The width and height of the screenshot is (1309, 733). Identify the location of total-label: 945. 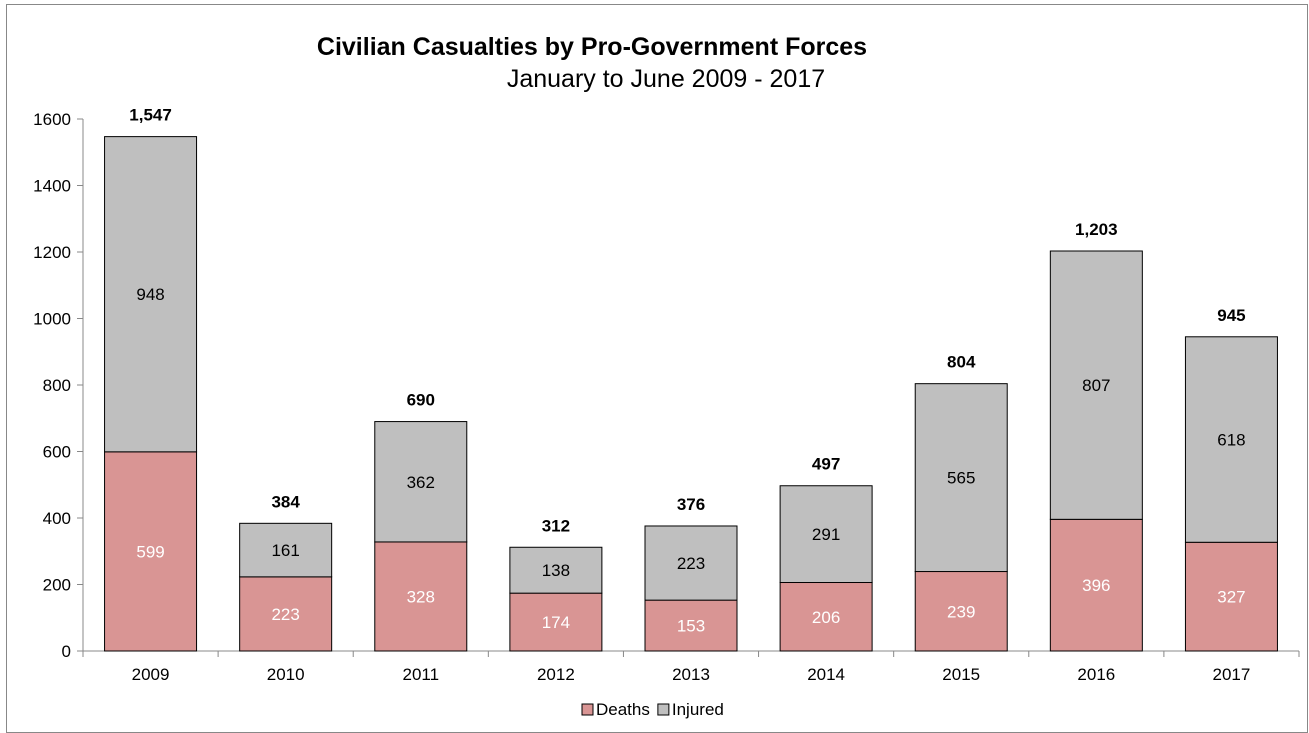
(1231, 315).